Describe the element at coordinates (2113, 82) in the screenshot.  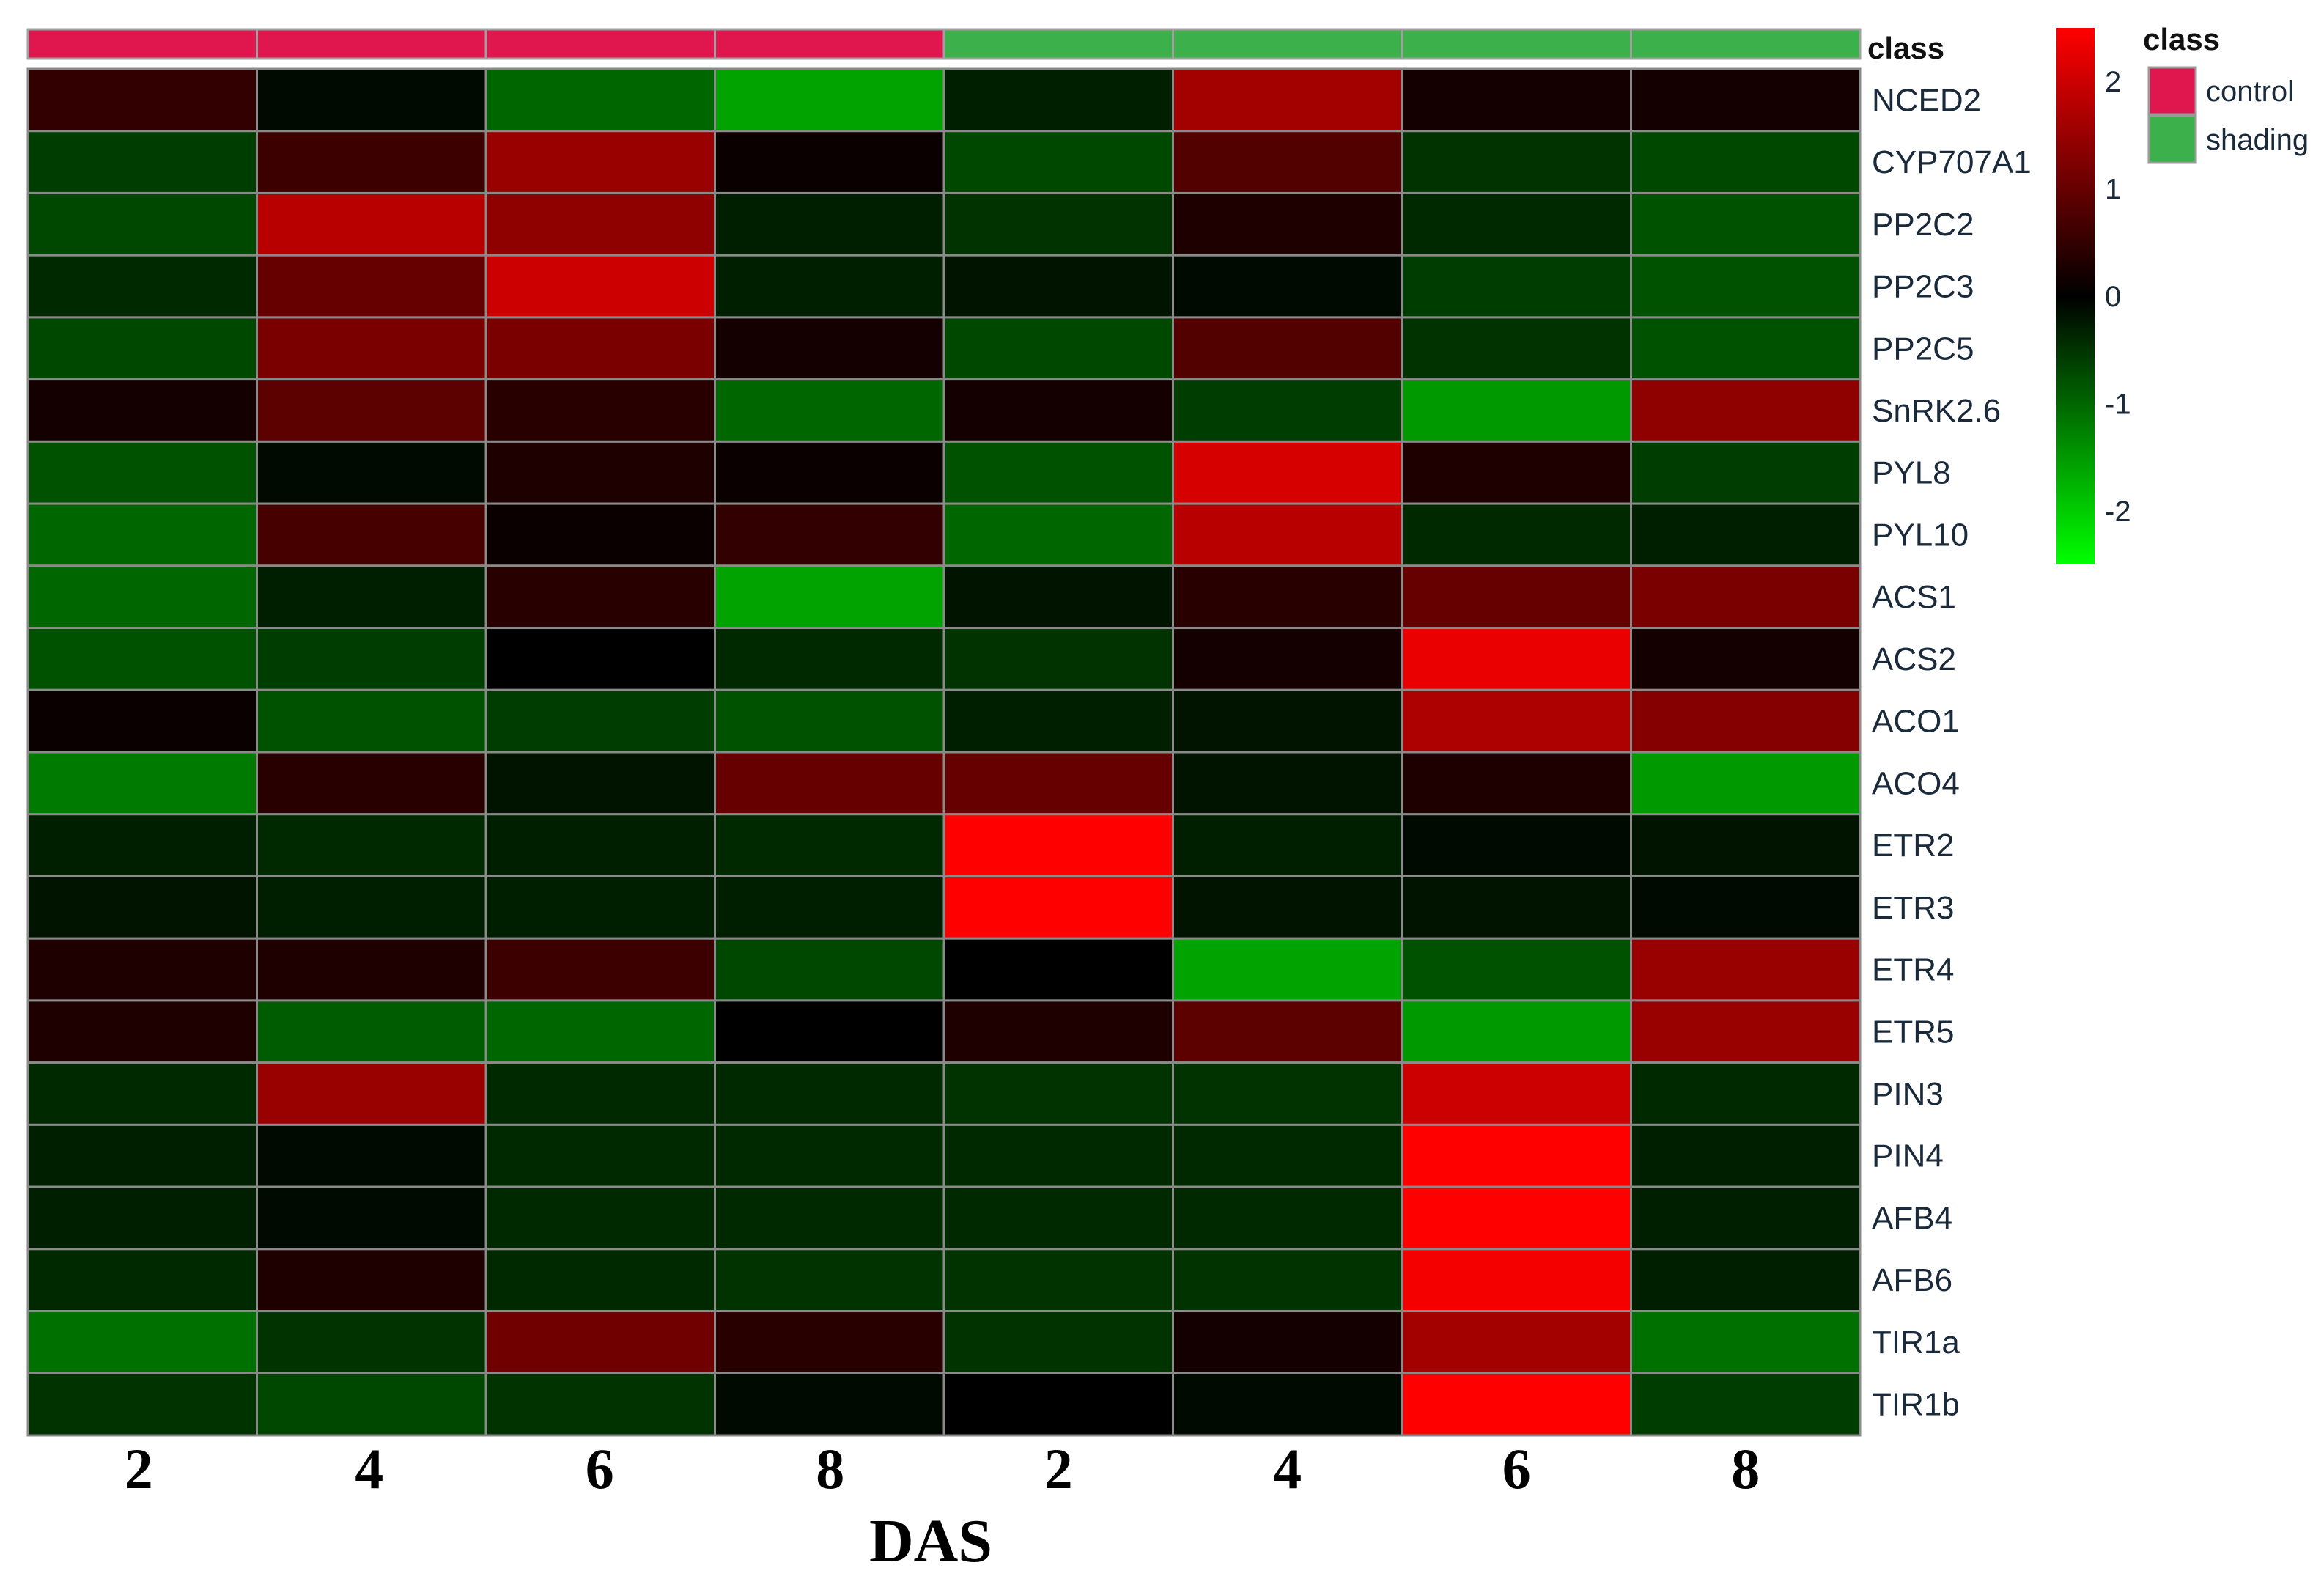
I see `color-scale-tick: 2` at that location.